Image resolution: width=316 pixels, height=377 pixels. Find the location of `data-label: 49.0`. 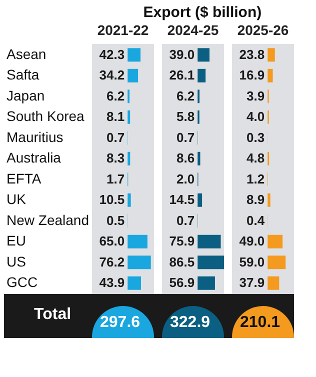

data-label: 49.0 is located at coordinates (252, 241).